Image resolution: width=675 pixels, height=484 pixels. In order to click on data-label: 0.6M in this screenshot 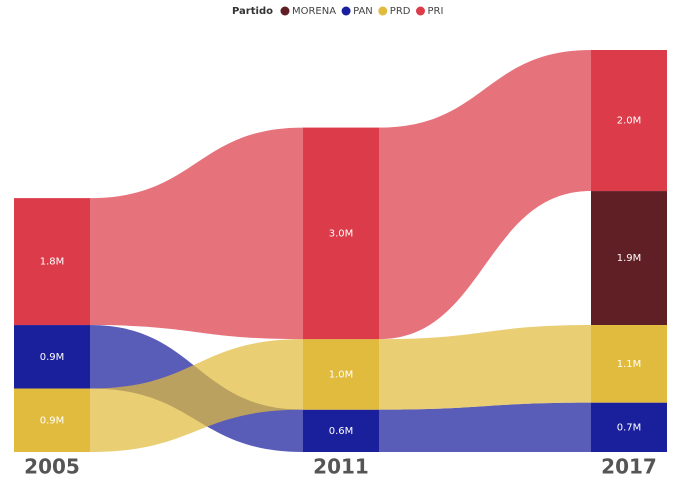, I will do `click(341, 431)`.